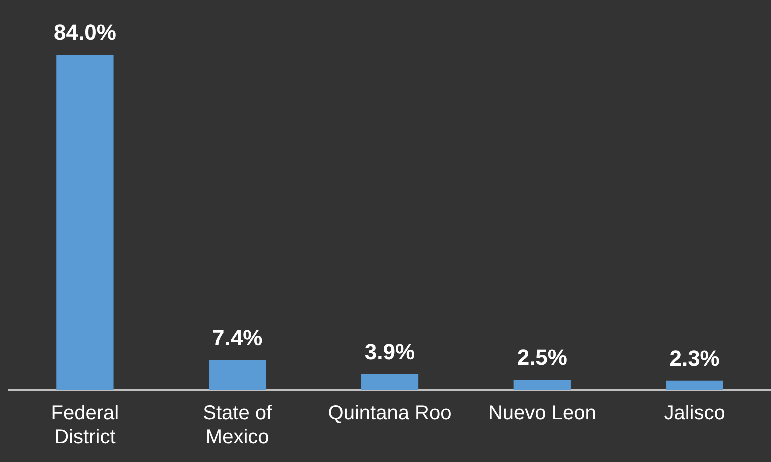 This screenshot has height=462, width=771. Describe the element at coordinates (85, 425) in the screenshot. I see `x-tick-label: Federal District` at that location.